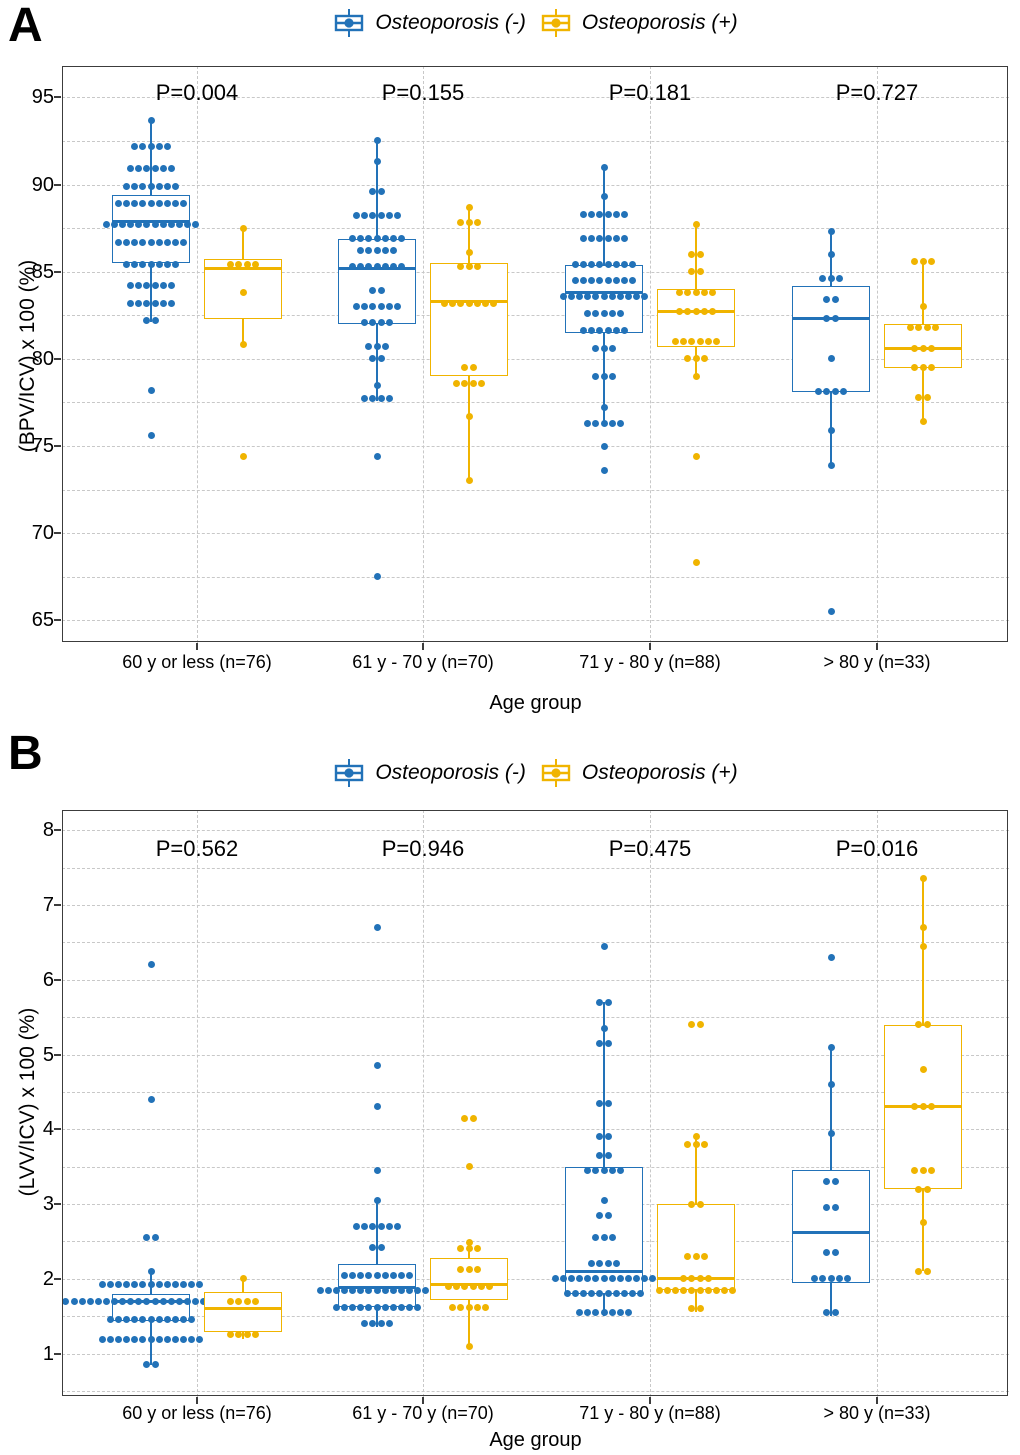  Describe the element at coordinates (659, 772) in the screenshot. I see `legend-label-positive: Osteoporosis (+)` at that location.